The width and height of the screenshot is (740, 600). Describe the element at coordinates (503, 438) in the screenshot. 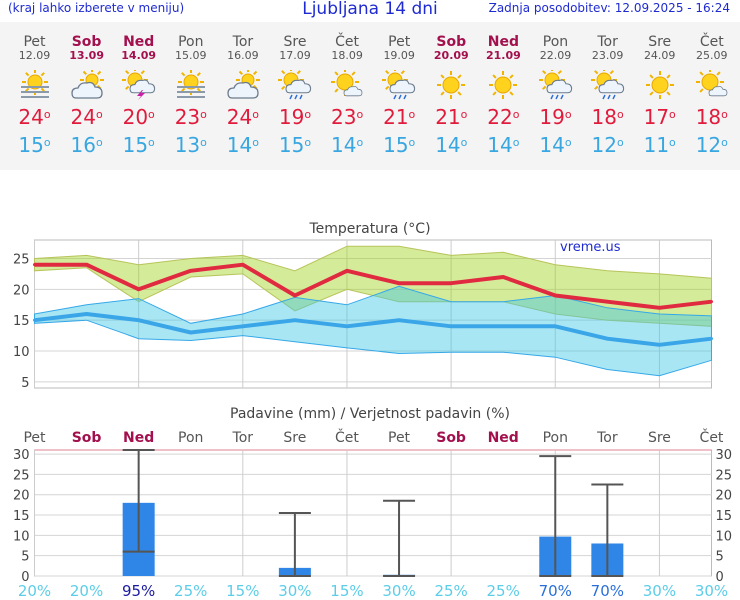

I see `precipitation-x-tick: Ned` at that location.